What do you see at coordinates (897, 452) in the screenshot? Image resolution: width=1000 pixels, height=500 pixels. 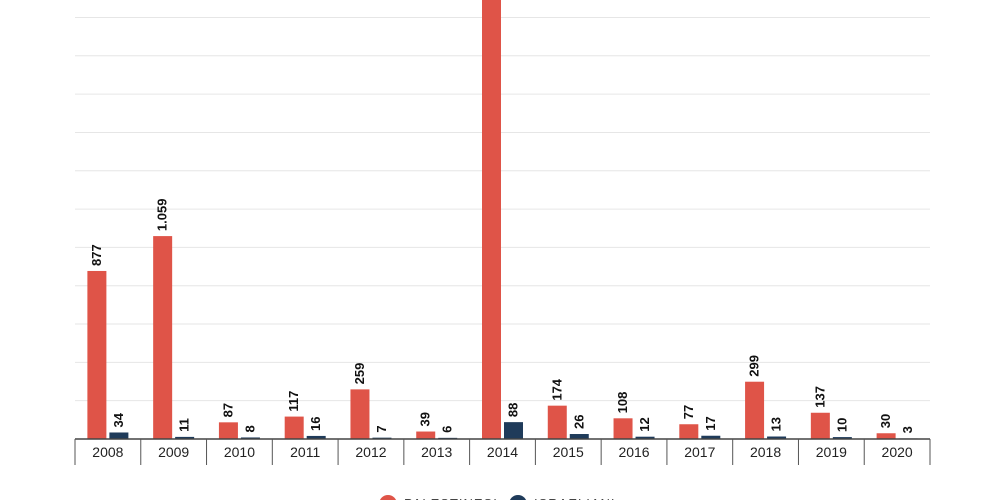 I see `x-tick-label: 2020` at bounding box center [897, 452].